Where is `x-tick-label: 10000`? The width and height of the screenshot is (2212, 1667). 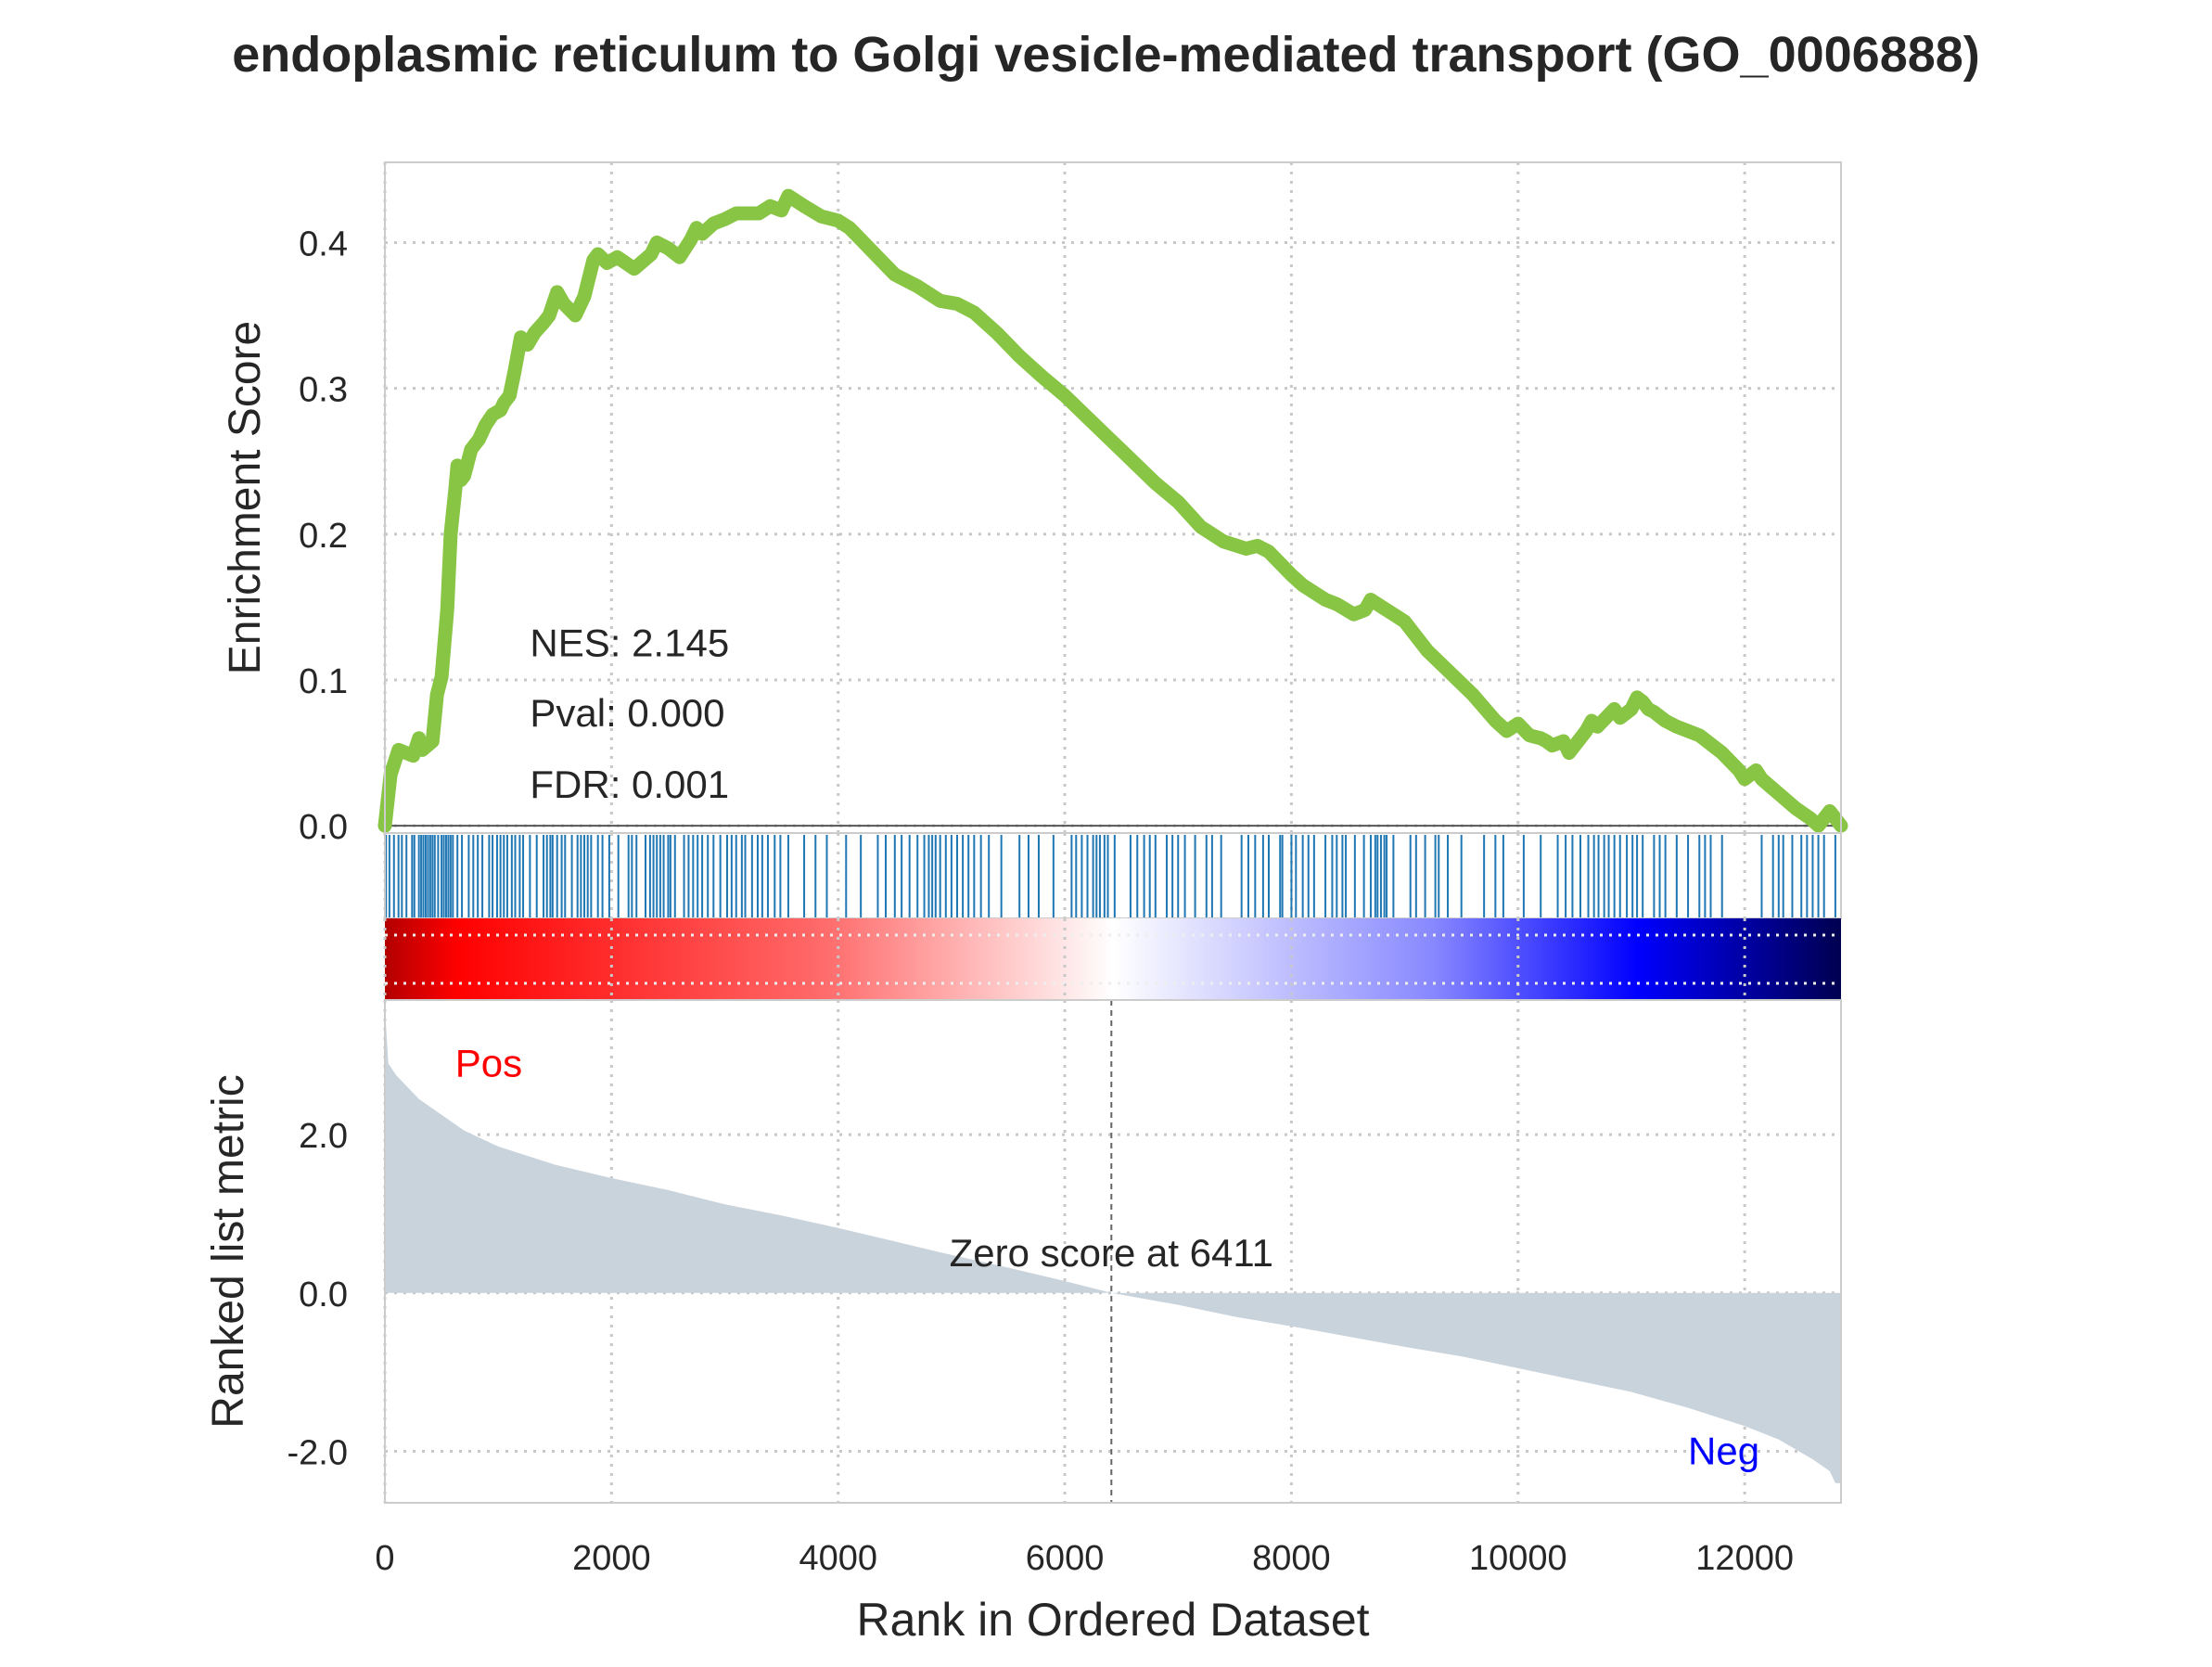 x-tick-label: 10000 is located at coordinates (1518, 1558).